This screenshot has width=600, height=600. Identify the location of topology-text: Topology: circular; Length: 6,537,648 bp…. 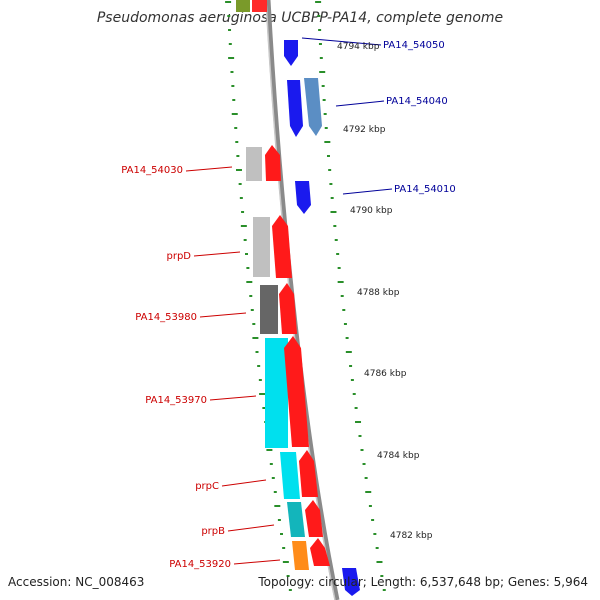
(423, 582).